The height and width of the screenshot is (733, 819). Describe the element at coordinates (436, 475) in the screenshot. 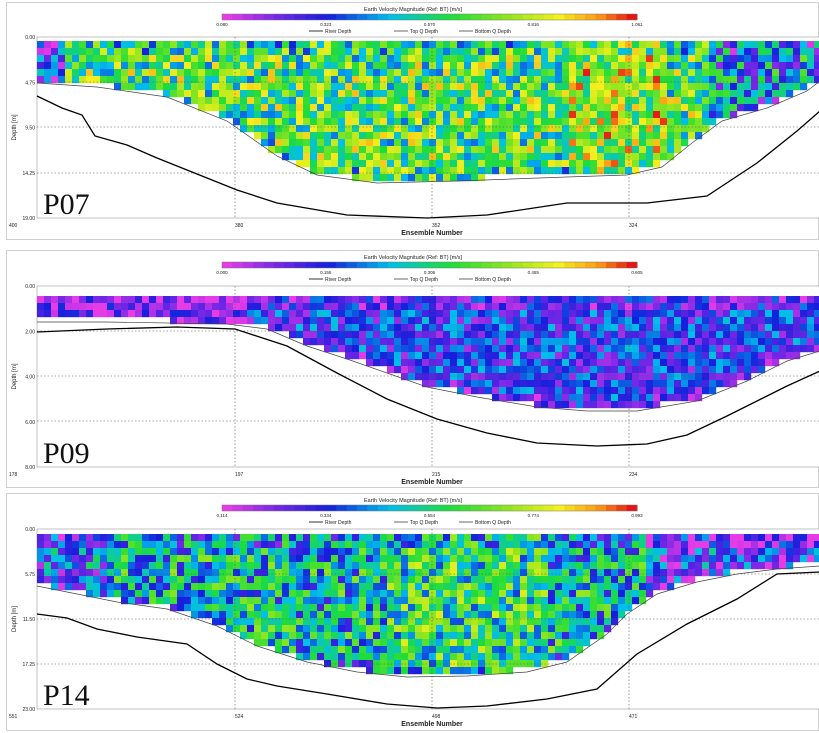

I see `x-tick-label: 215` at that location.